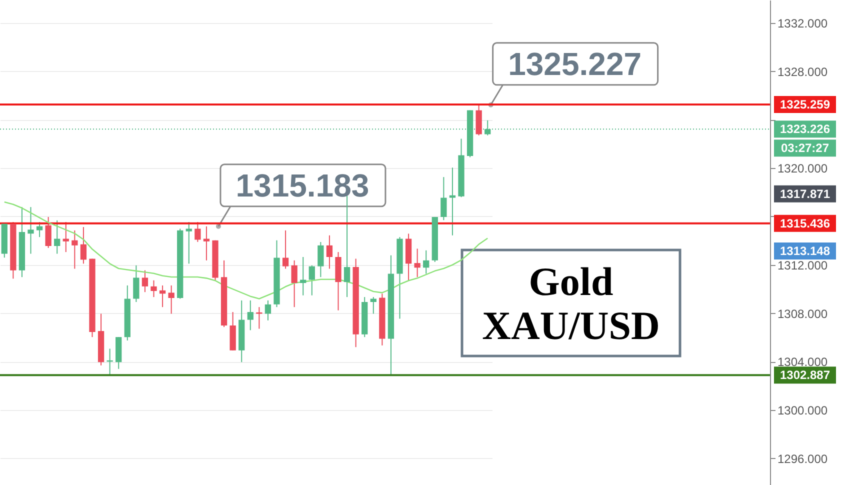  What do you see at coordinates (803, 265) in the screenshot?
I see `y-tick-label: 1312.000` at bounding box center [803, 265].